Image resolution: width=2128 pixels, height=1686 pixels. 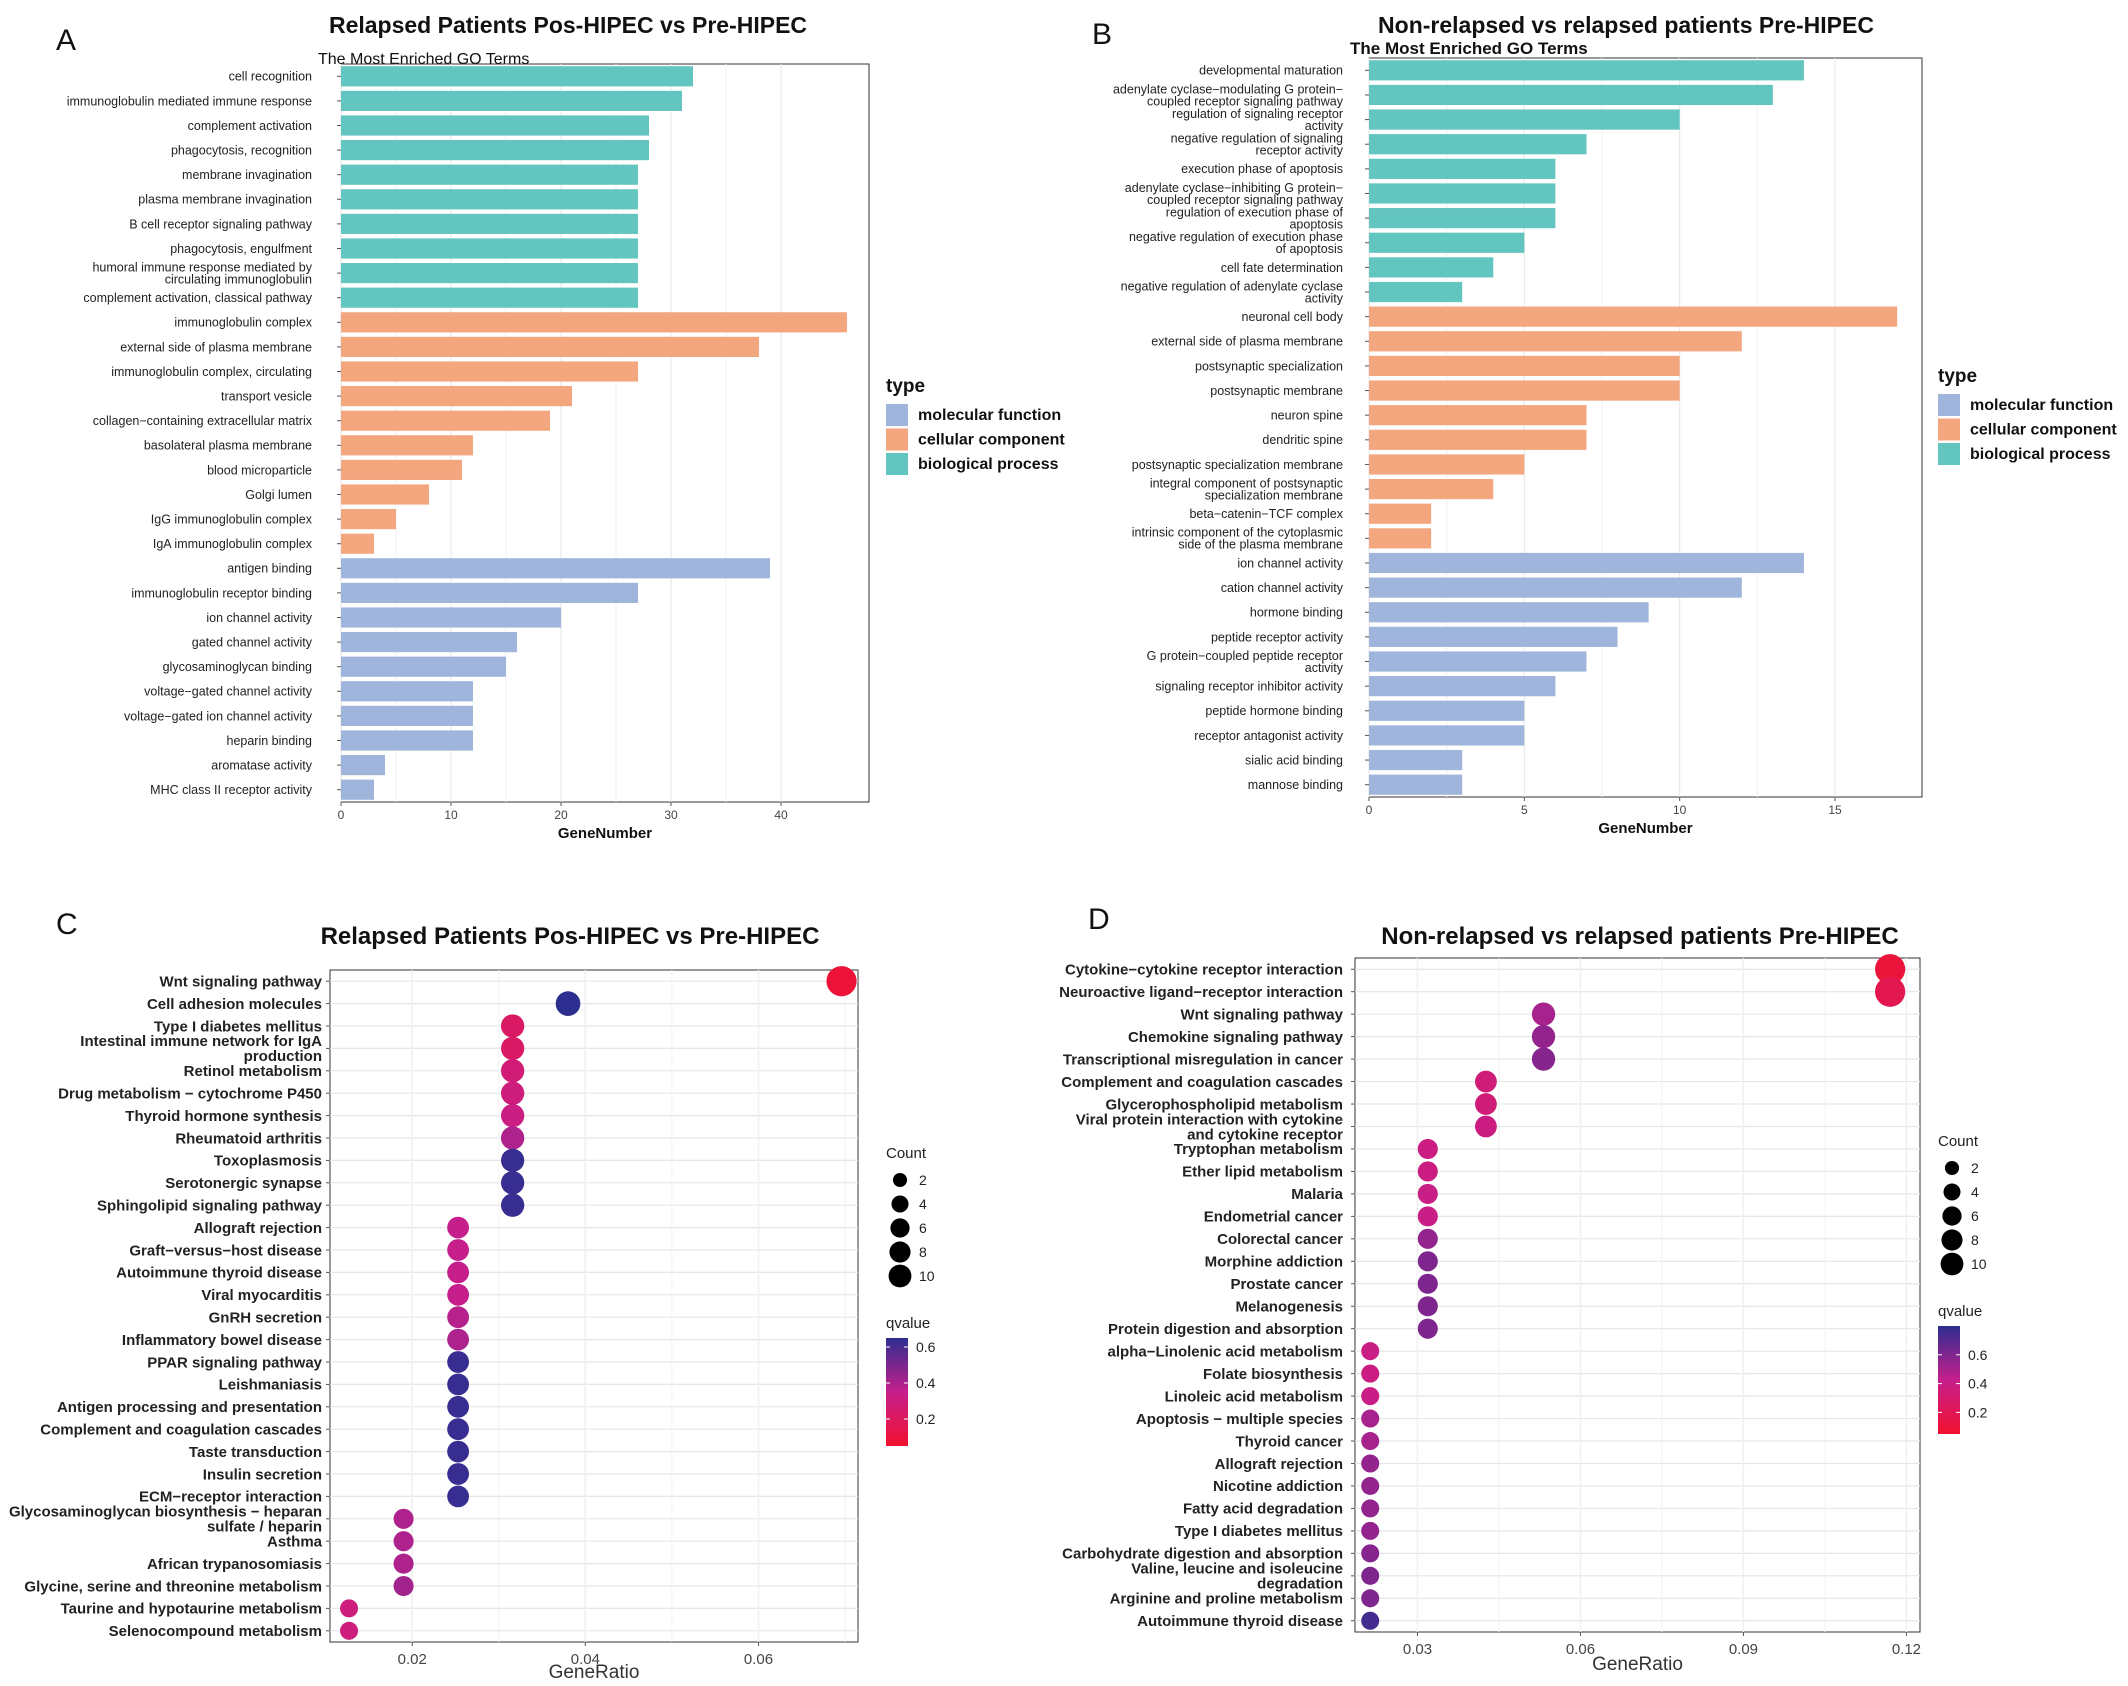 I want to click on category-label: Selenocompound metabolism, so click(x=215, y=1631).